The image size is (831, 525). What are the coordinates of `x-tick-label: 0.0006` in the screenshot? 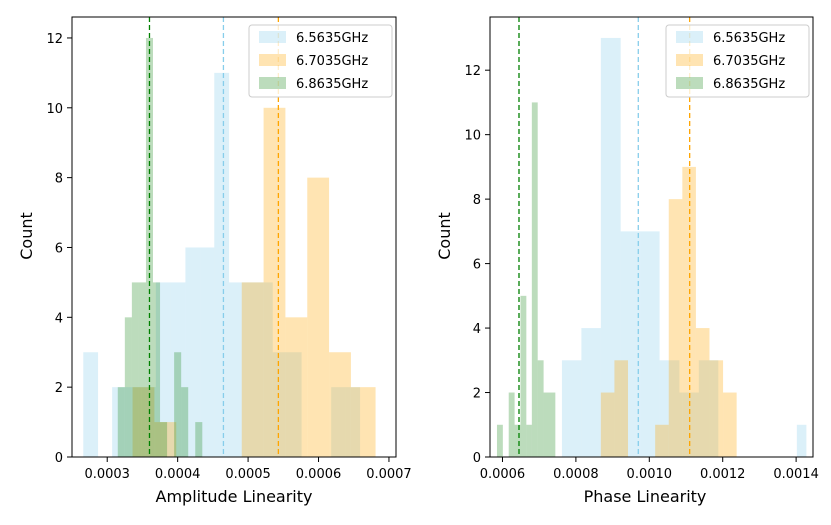 It's located at (503, 474).